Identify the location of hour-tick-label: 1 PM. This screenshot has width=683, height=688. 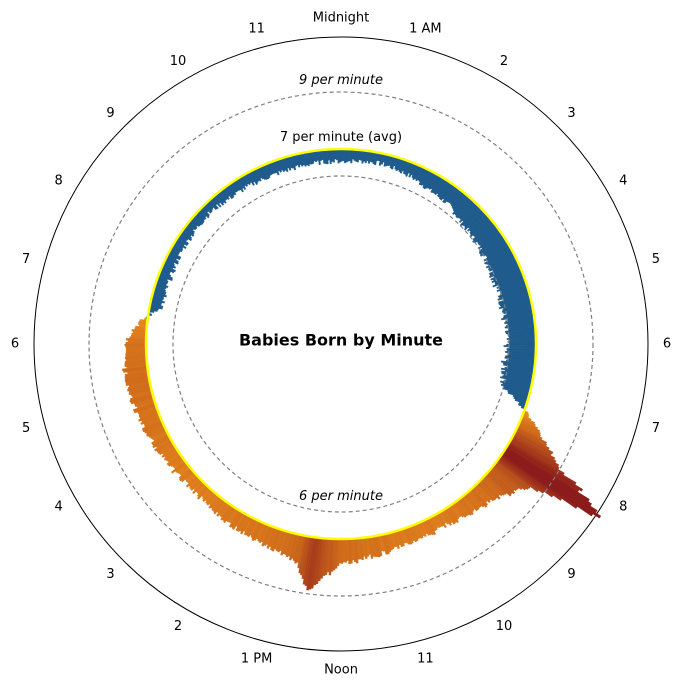
(256, 658).